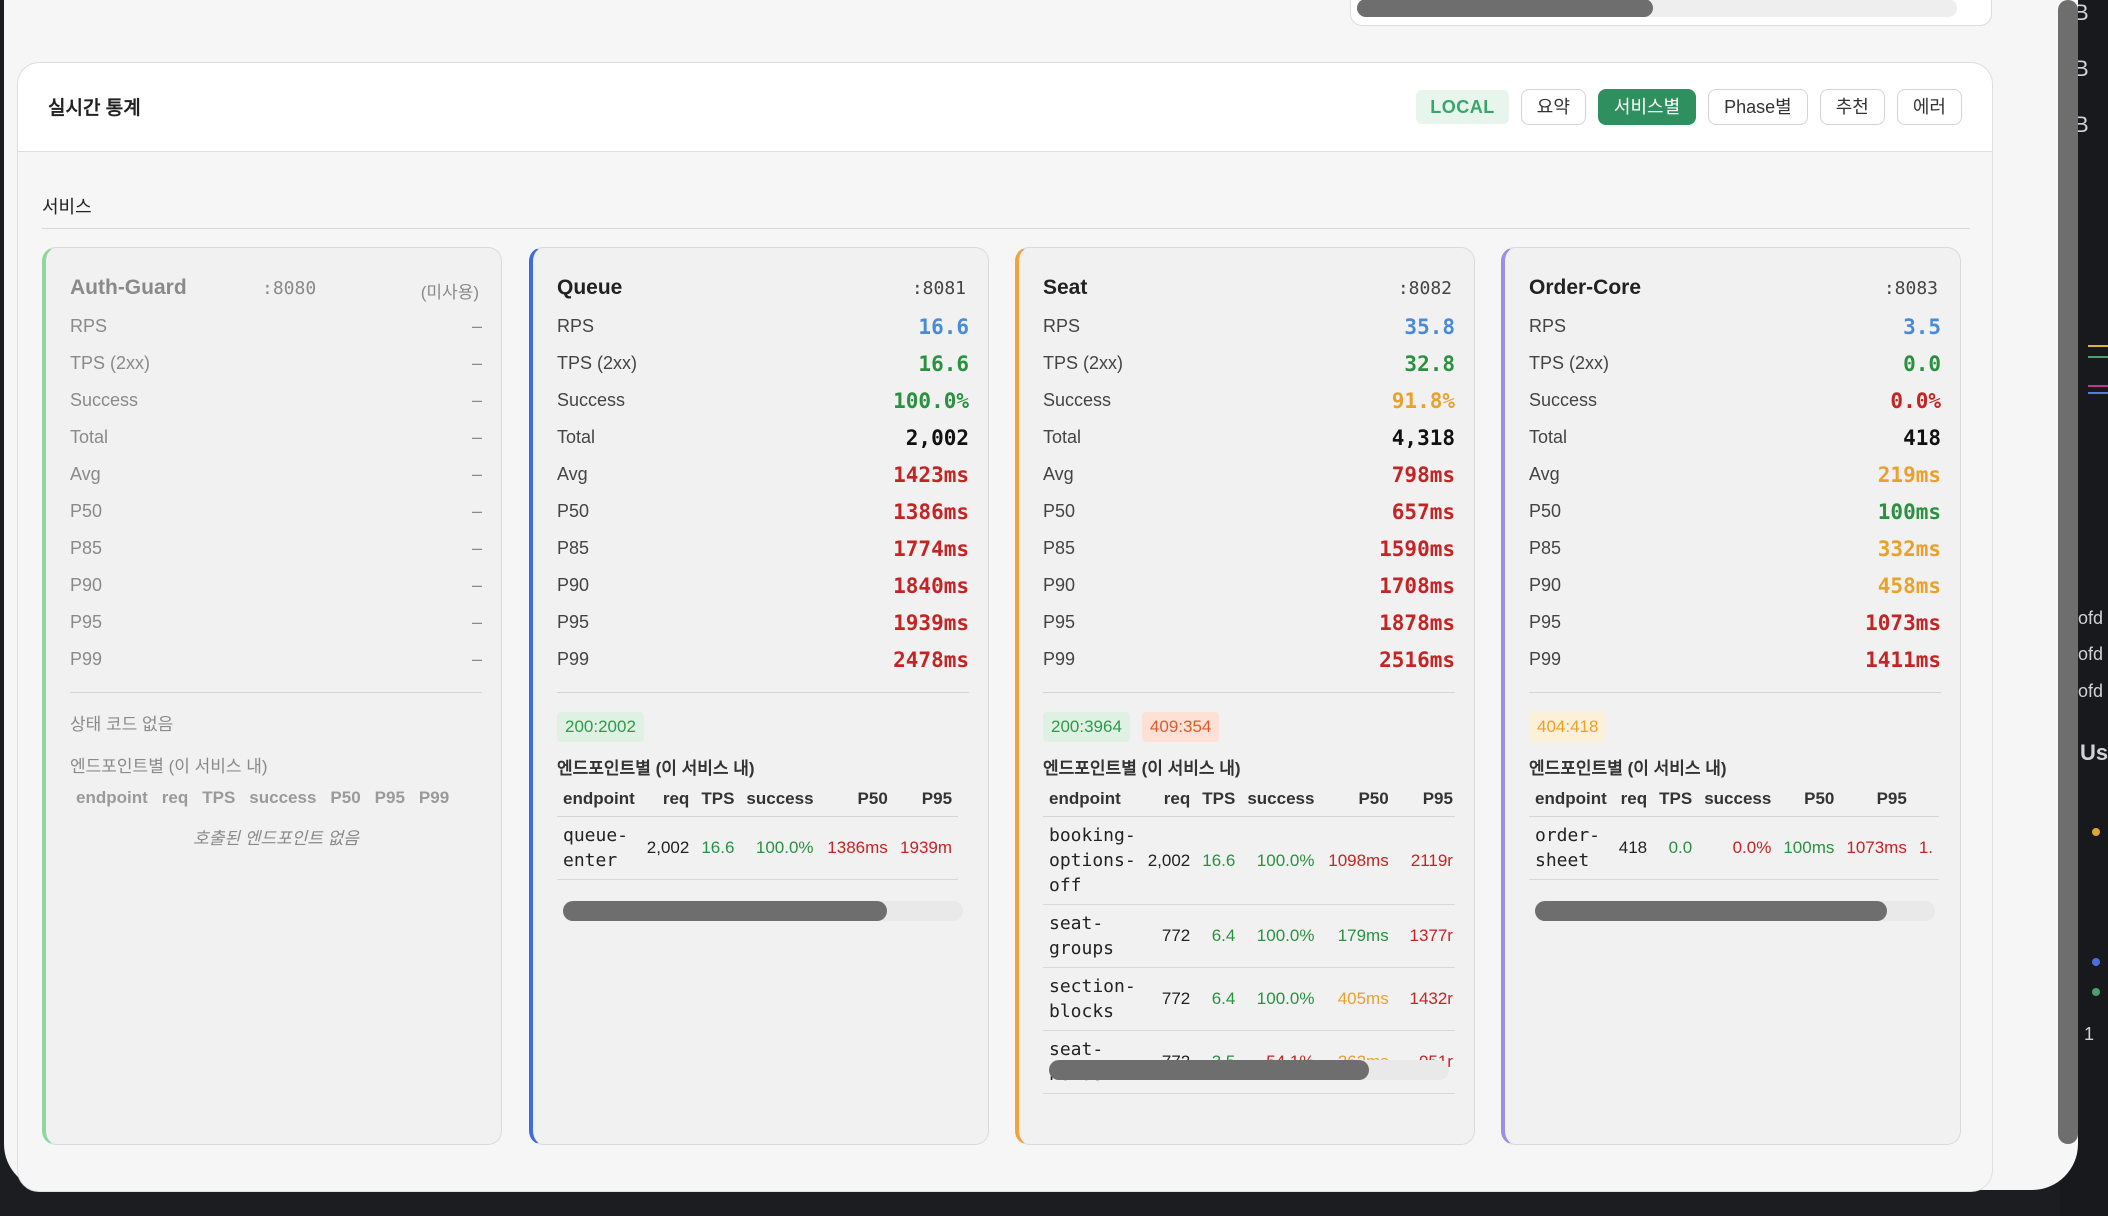  I want to click on metric-row: TPS (2xx) 32.8, so click(1249, 363).